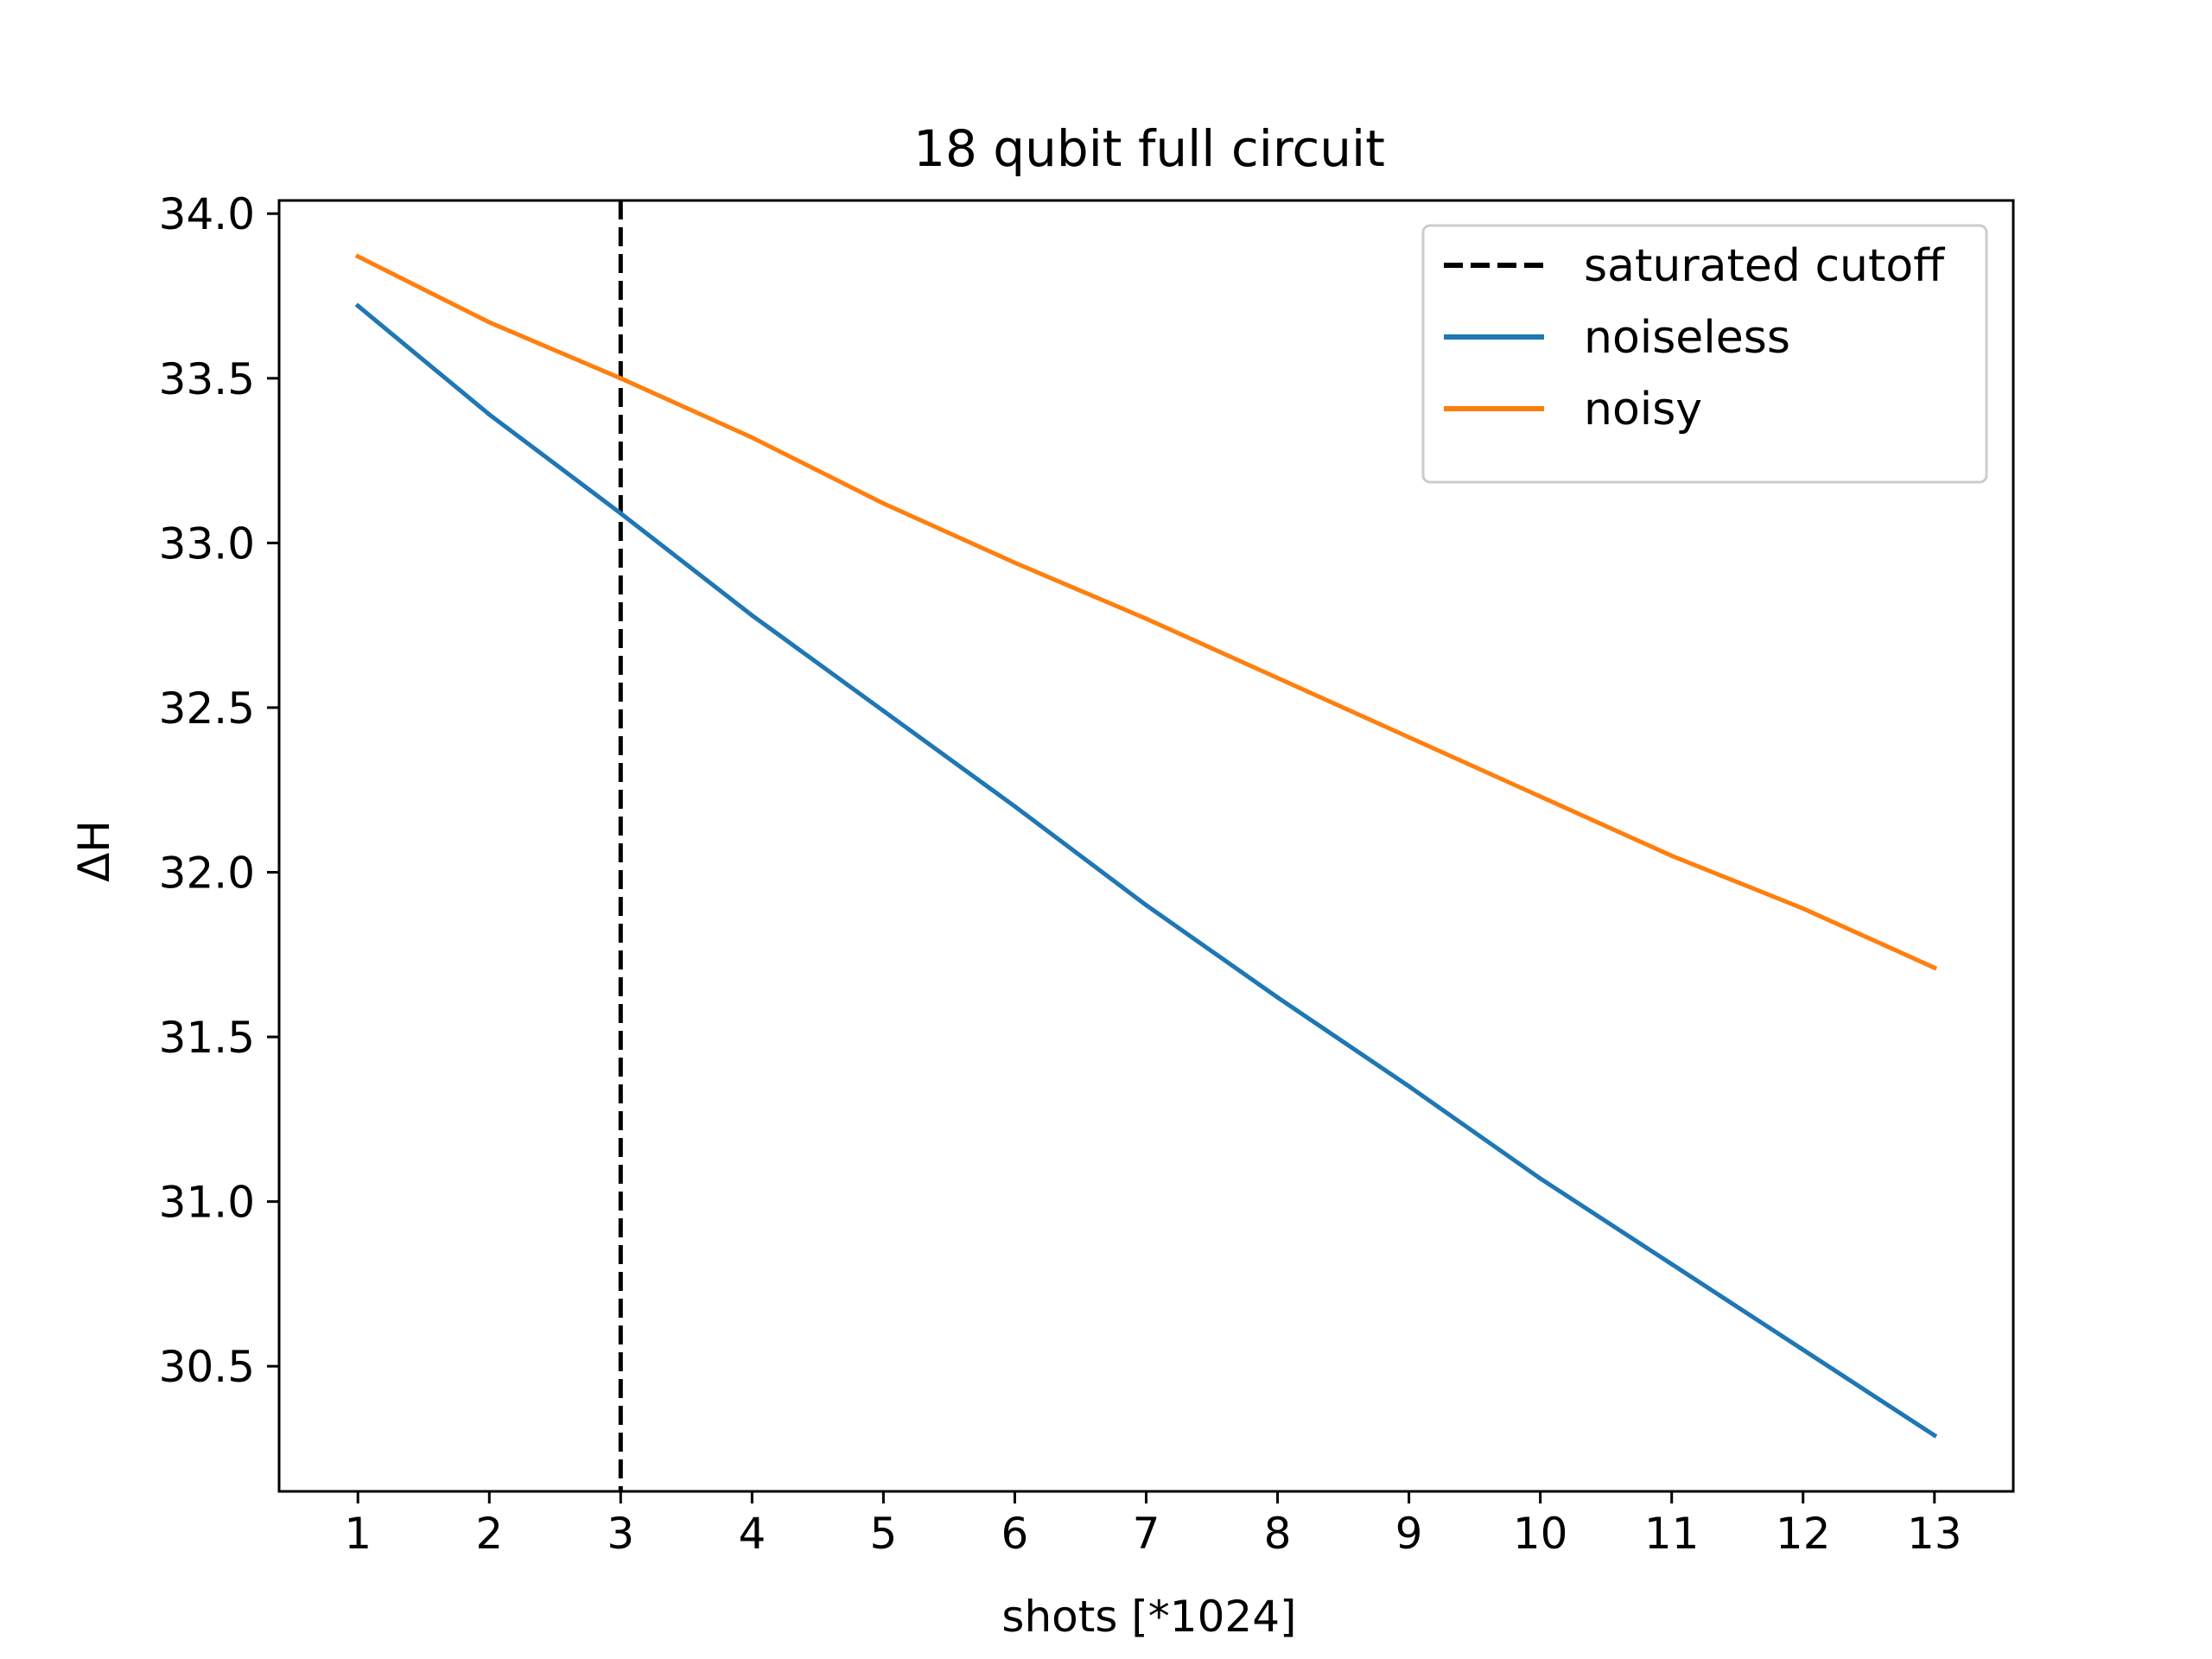  What do you see at coordinates (1149, 148) in the screenshot?
I see `chart-title: 18 qubit full circuit` at bounding box center [1149, 148].